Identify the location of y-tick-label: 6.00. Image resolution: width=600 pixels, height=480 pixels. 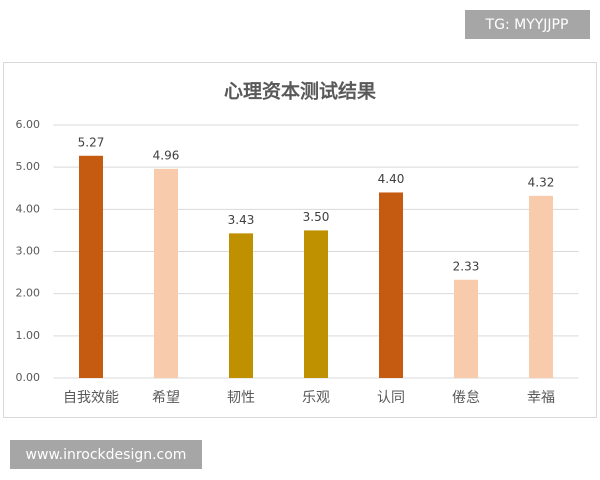
(28, 124).